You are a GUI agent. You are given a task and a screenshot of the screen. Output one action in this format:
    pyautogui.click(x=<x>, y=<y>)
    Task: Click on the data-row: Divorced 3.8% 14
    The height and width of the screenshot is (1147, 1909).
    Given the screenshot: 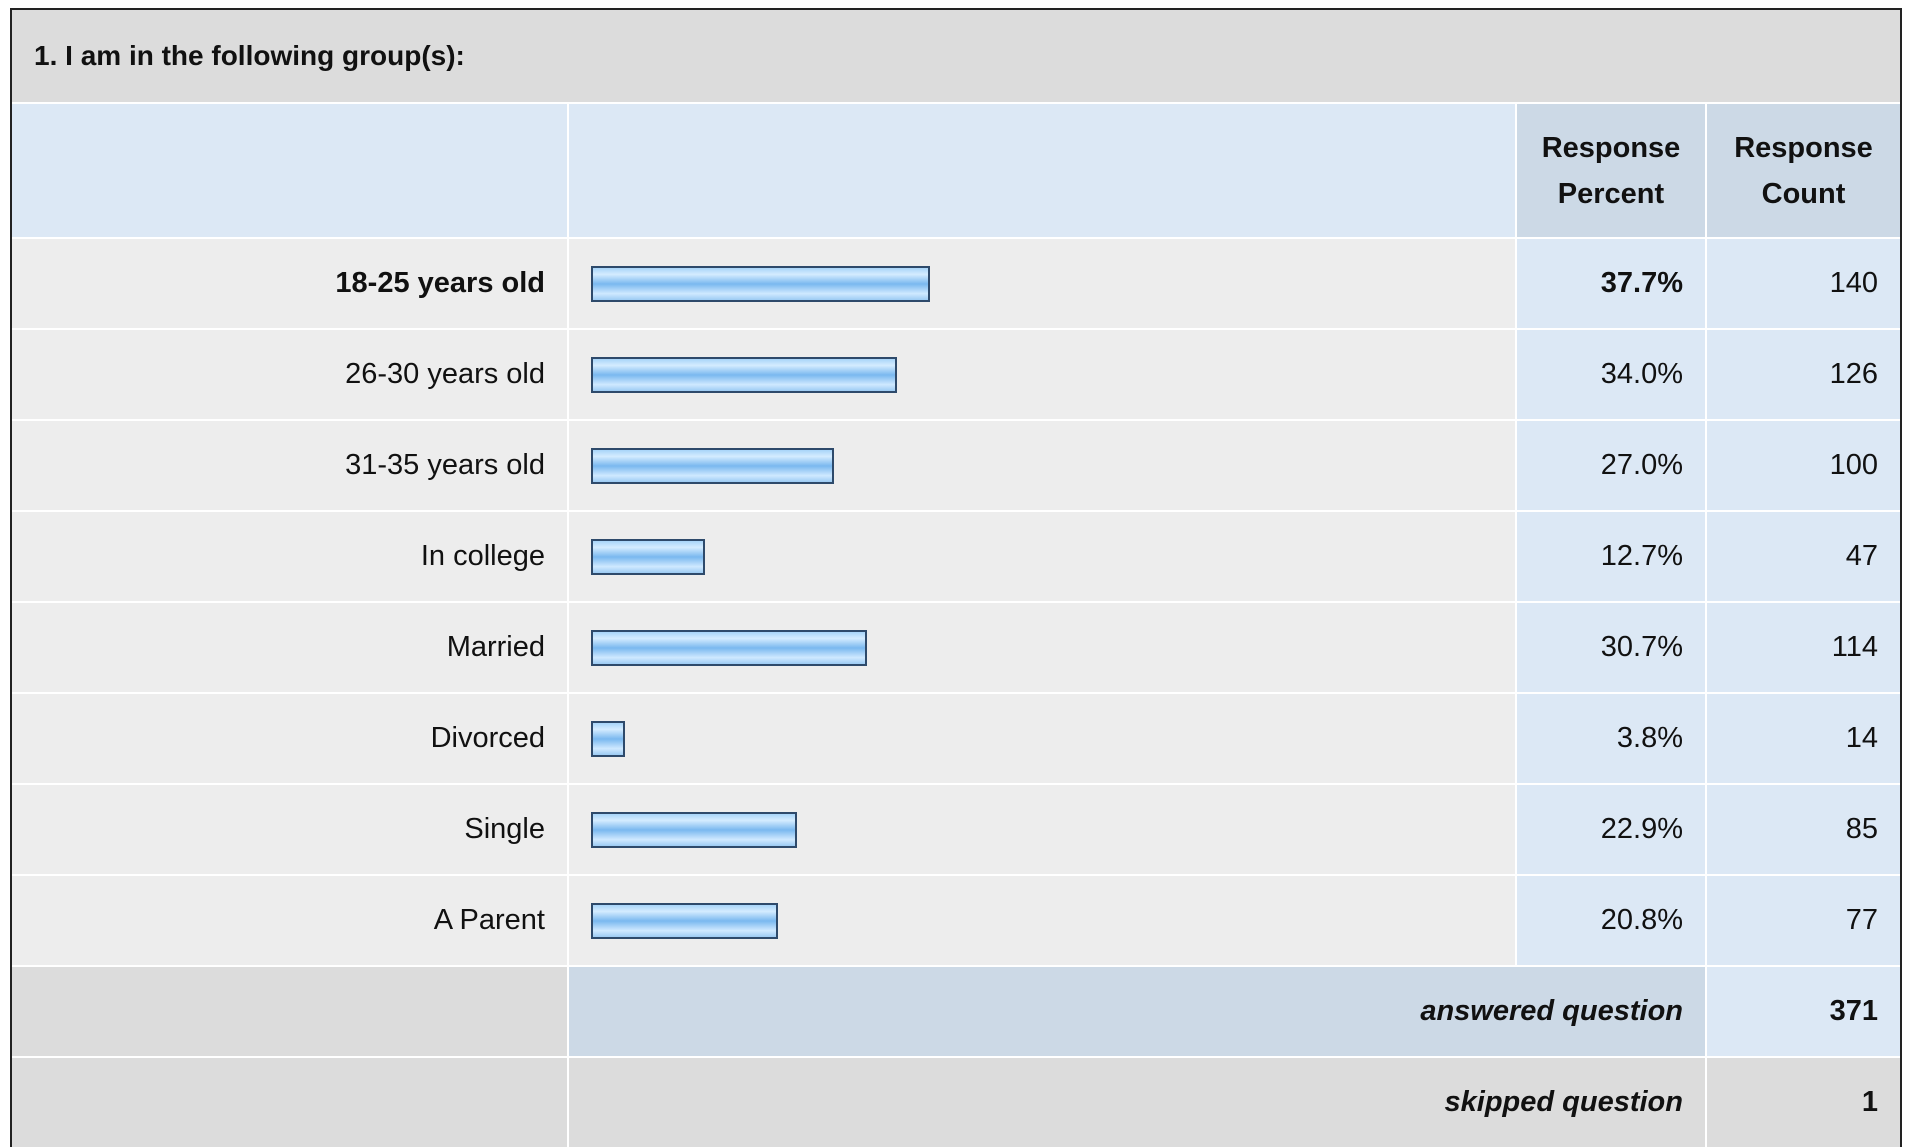 What is the action you would take?
    pyautogui.click(x=956, y=738)
    